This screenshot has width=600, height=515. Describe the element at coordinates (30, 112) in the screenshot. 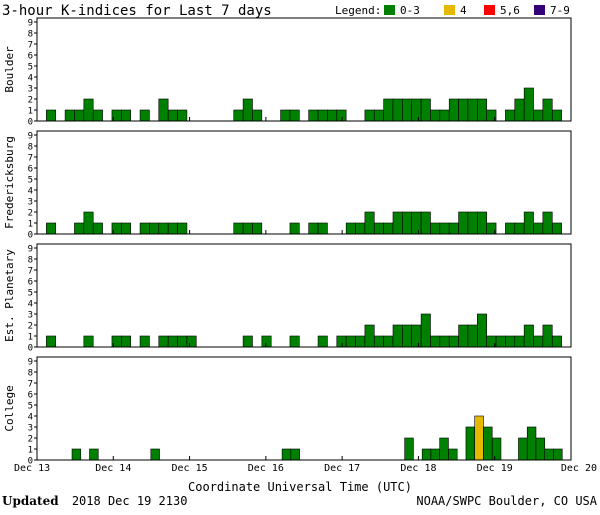

I see `y-tick-label-0-1: 1` at that location.